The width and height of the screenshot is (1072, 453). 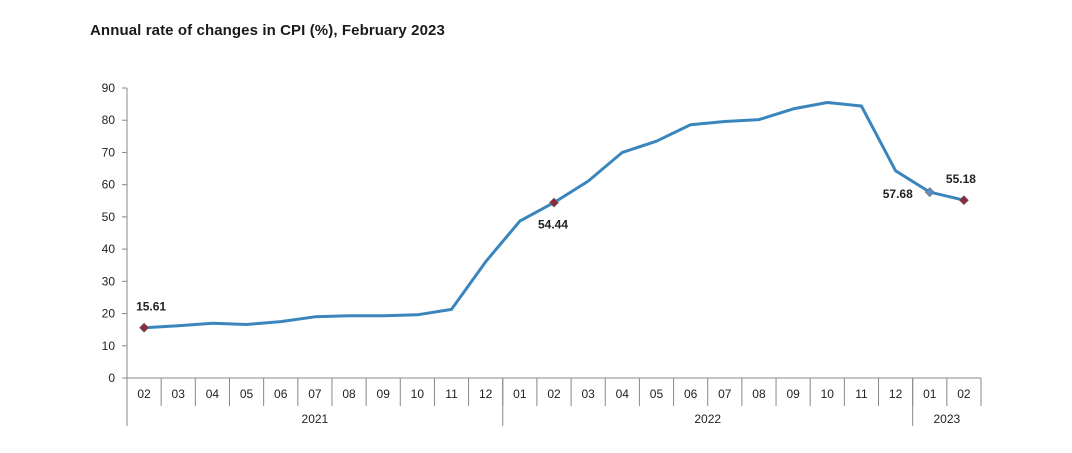 I want to click on year-label: 2022, so click(x=707, y=419).